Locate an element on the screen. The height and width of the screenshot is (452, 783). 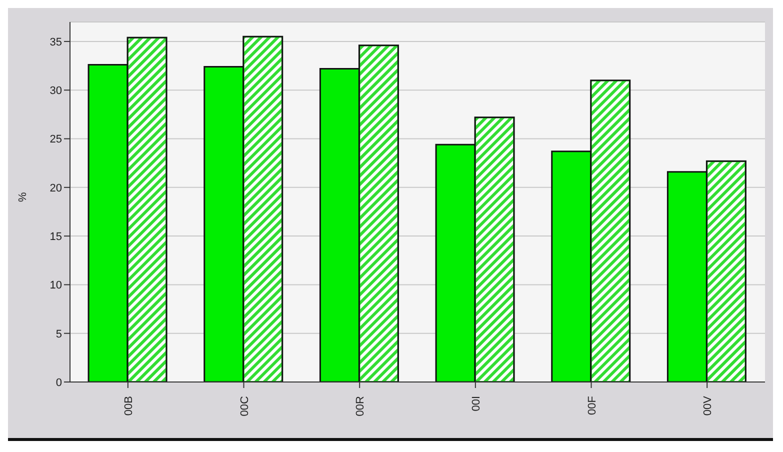
x-tick-label: 00C is located at coordinates (244, 406).